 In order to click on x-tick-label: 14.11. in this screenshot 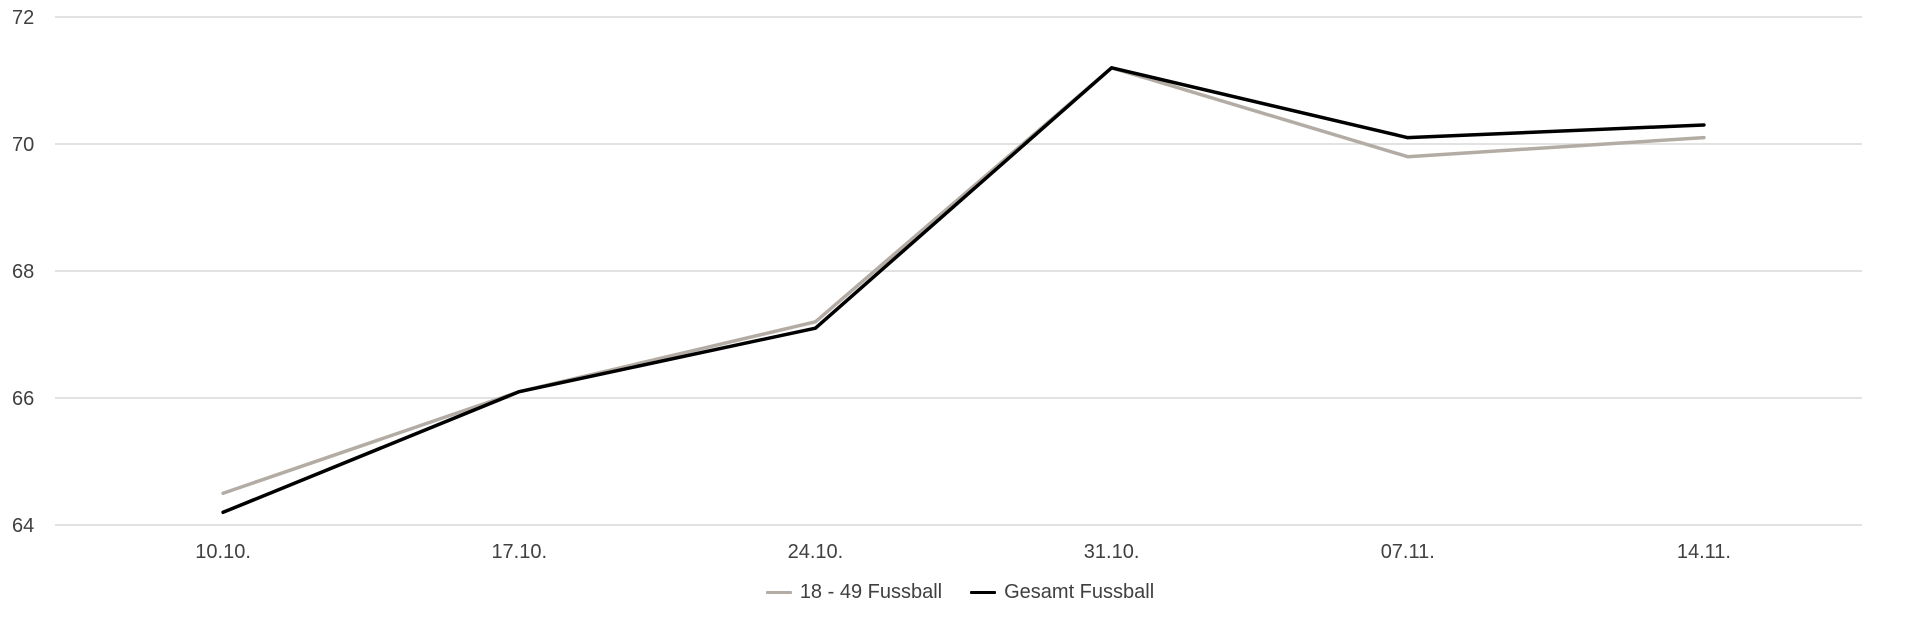, I will do `click(1704, 552)`.